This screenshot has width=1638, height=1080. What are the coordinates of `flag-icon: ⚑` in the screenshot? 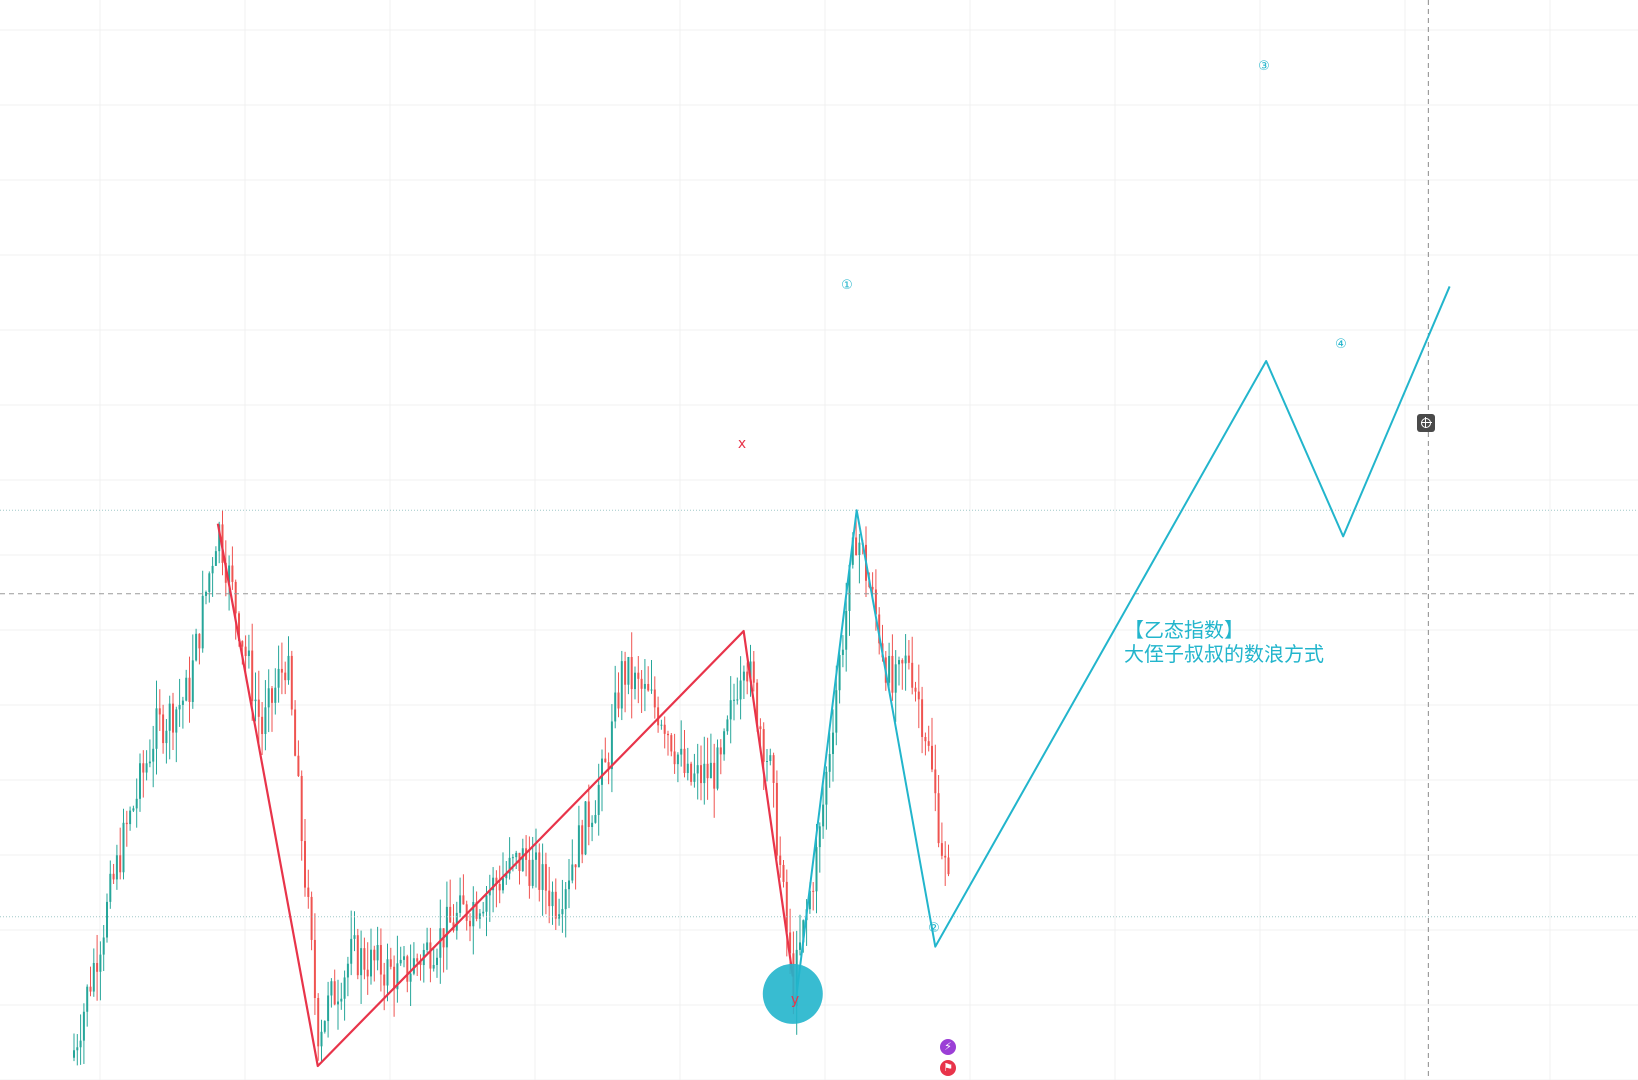 It's located at (948, 1068).